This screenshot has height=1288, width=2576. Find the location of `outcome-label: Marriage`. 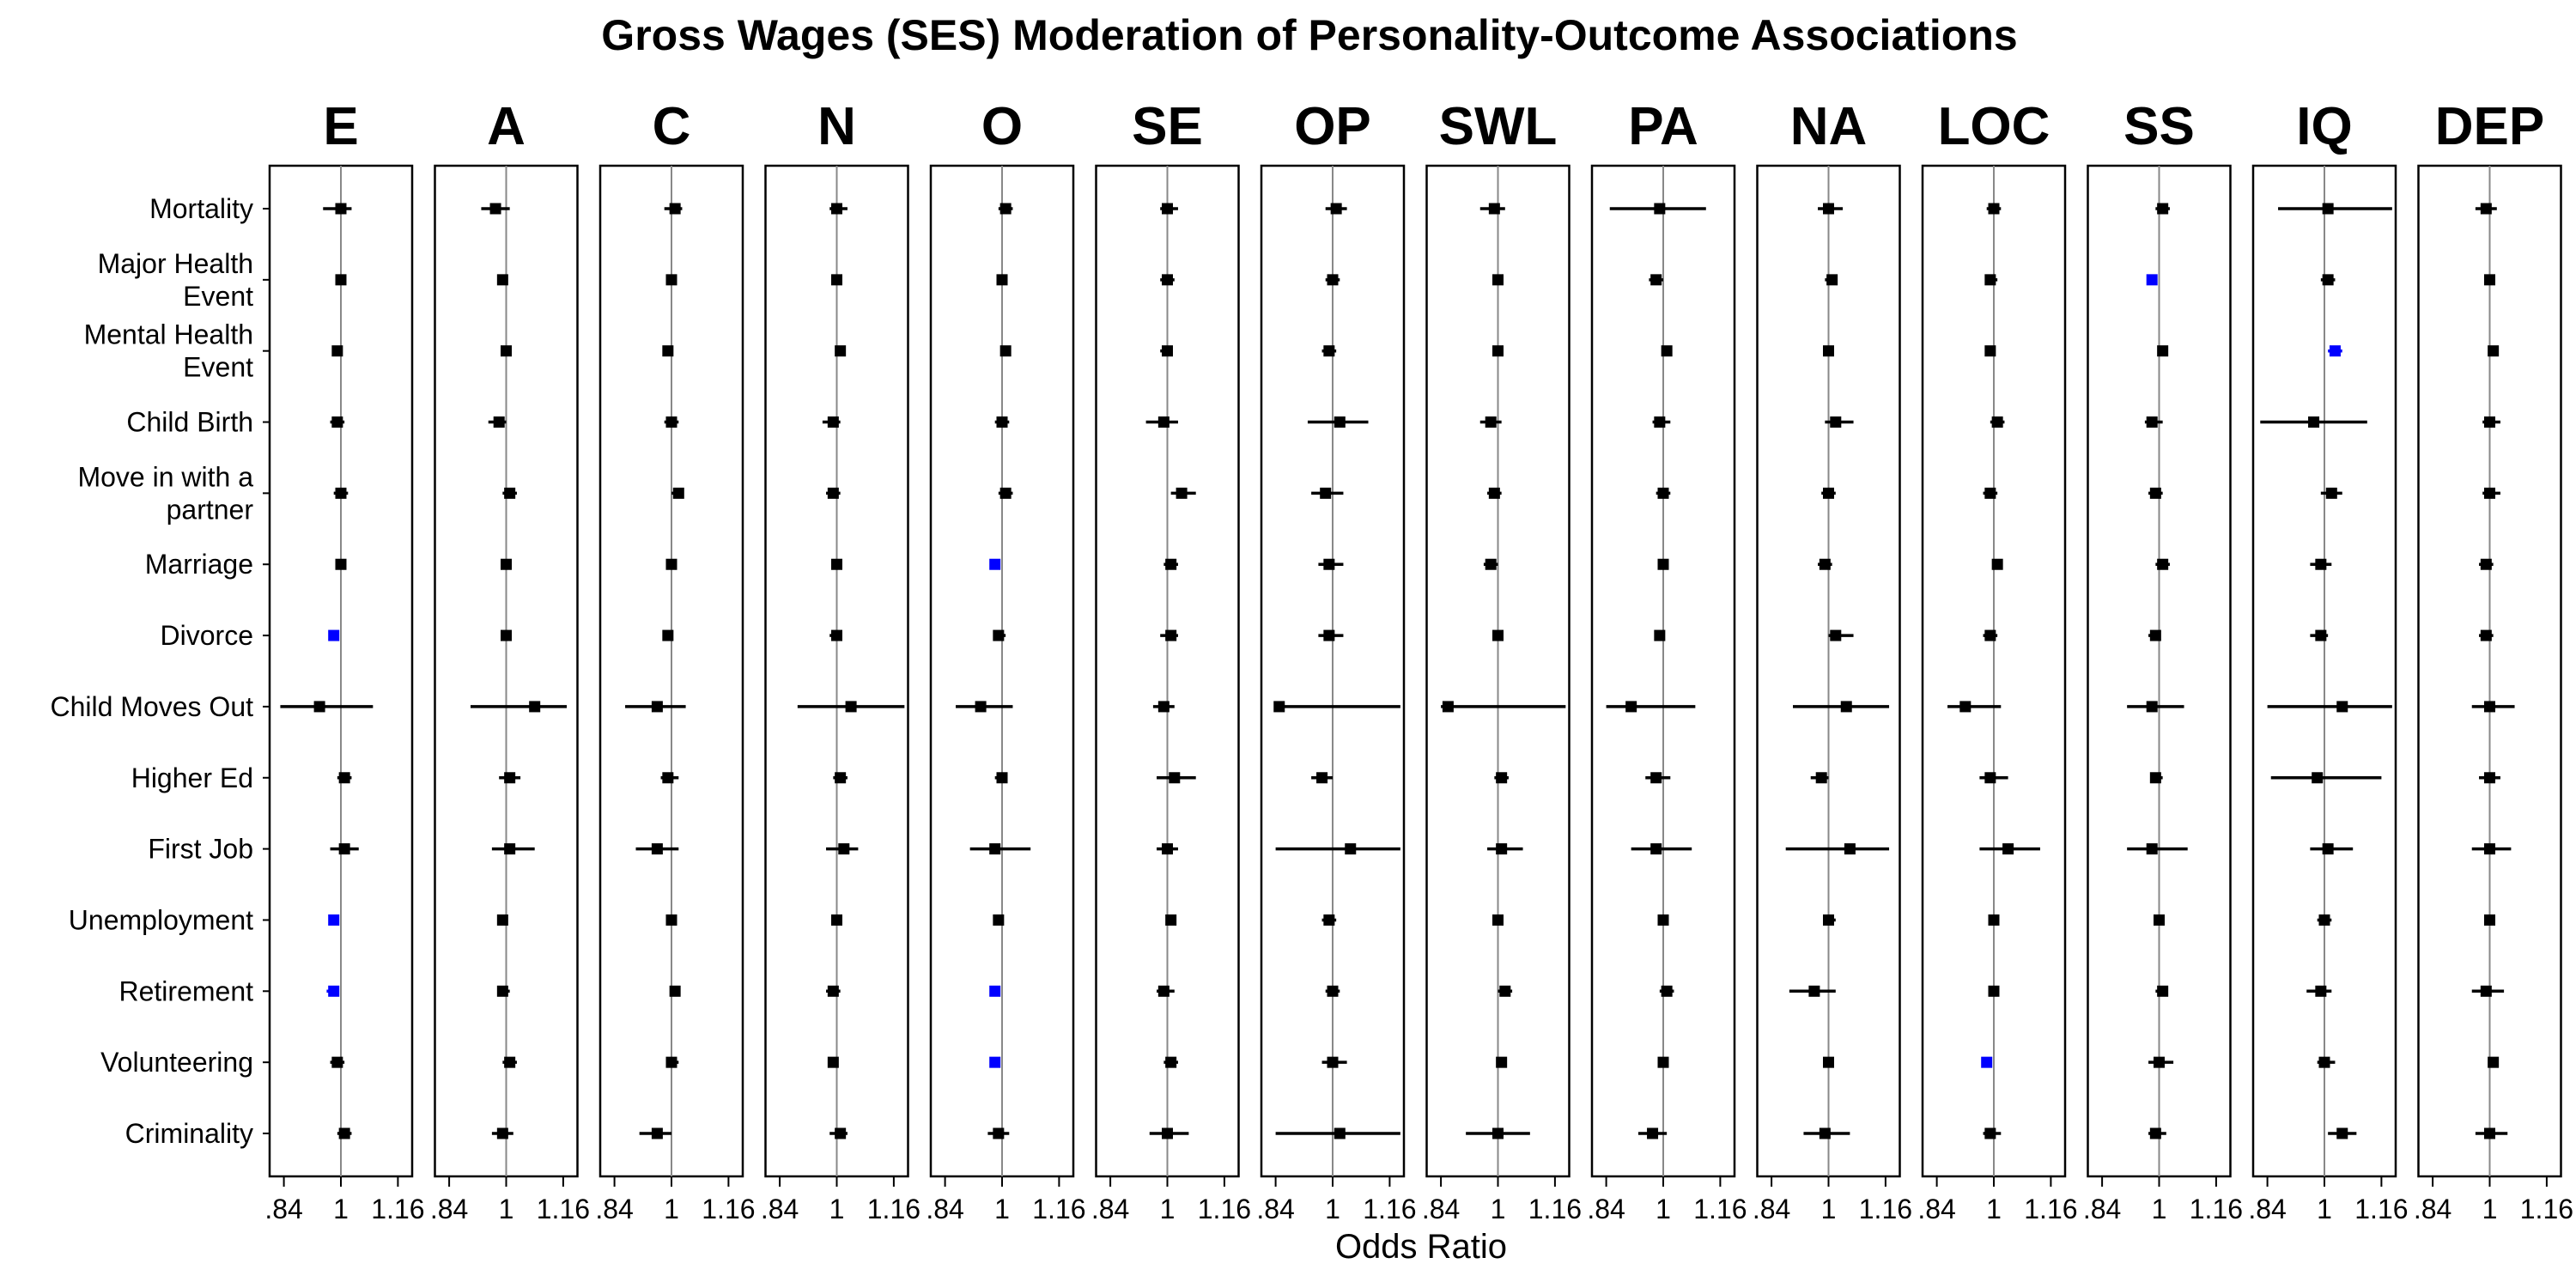

outcome-label: Marriage is located at coordinates (199, 565).